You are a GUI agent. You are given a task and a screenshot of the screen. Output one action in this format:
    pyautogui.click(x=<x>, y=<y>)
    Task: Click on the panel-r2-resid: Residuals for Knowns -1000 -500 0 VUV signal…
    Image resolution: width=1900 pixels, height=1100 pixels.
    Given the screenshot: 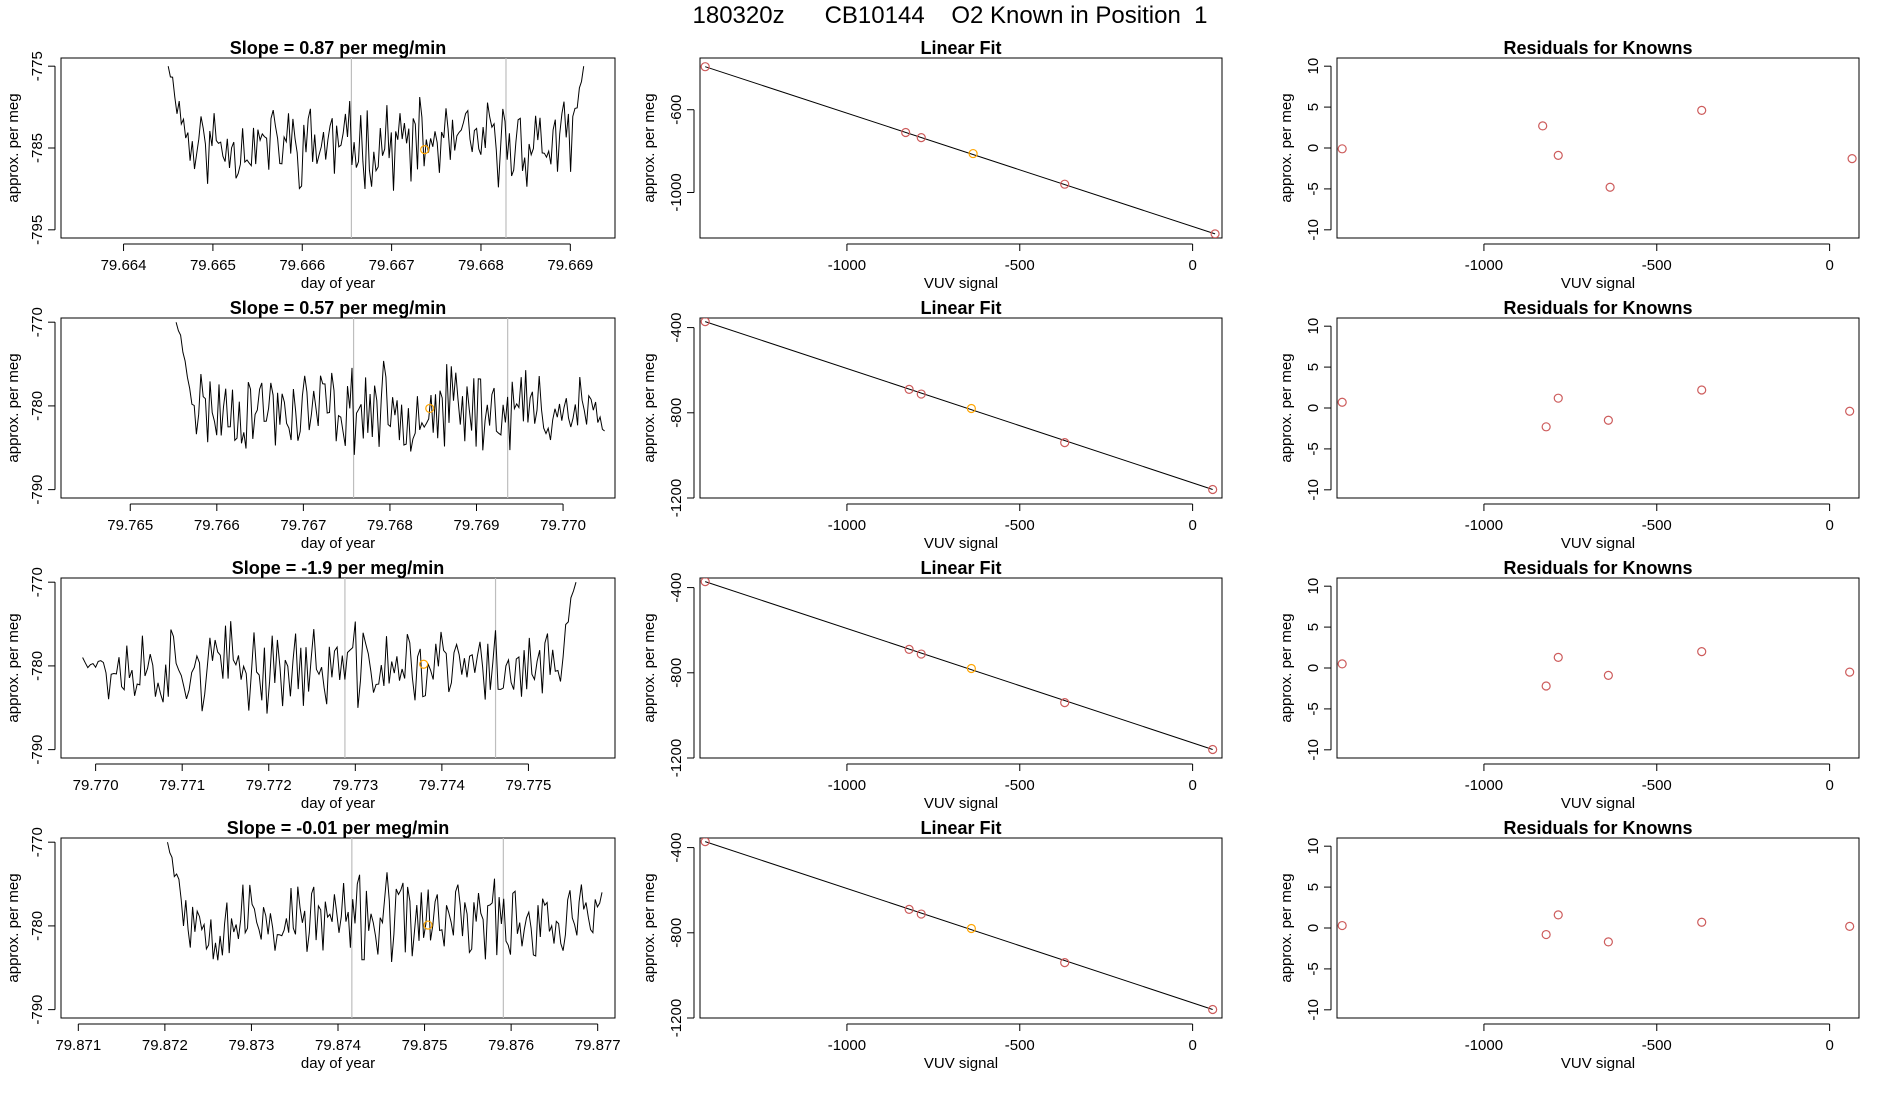 What is the action you would take?
    pyautogui.click(x=1569, y=425)
    